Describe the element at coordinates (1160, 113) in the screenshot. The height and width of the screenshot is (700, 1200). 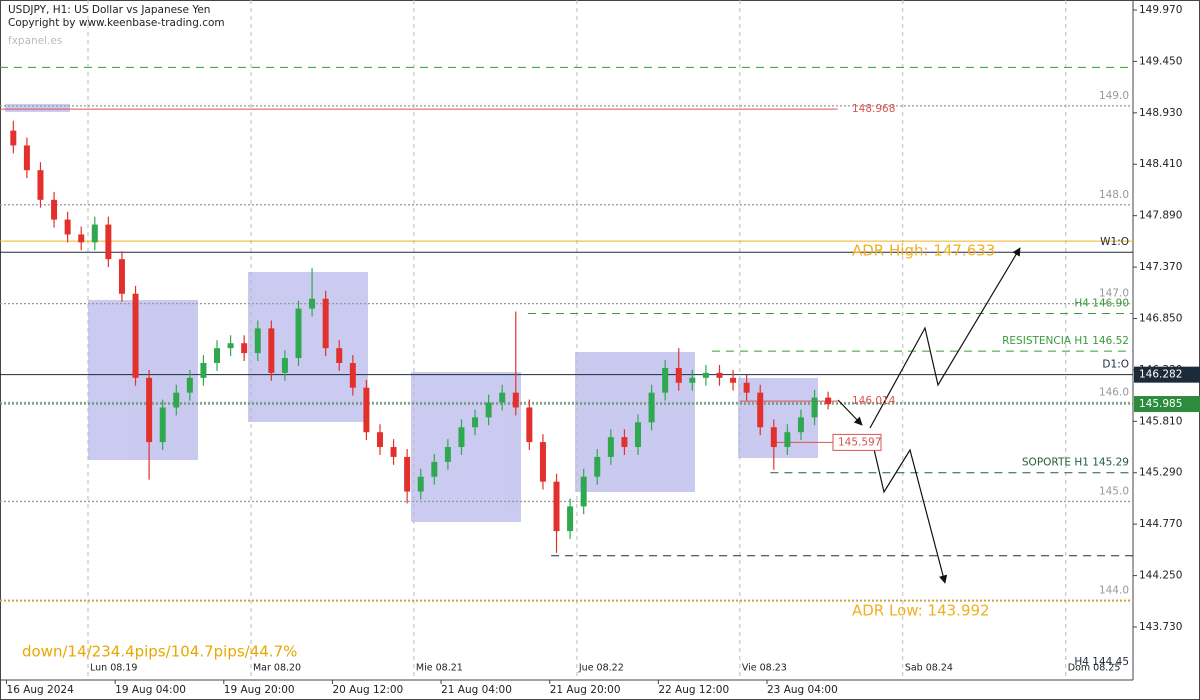
I see `y-tick-label: 148.930` at that location.